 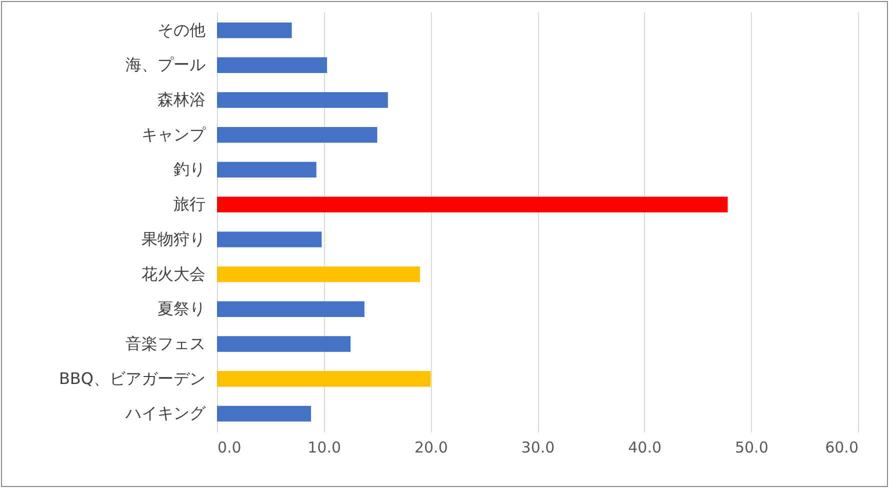 What do you see at coordinates (538, 447) in the screenshot?
I see `x-tick-label: 30.0` at bounding box center [538, 447].